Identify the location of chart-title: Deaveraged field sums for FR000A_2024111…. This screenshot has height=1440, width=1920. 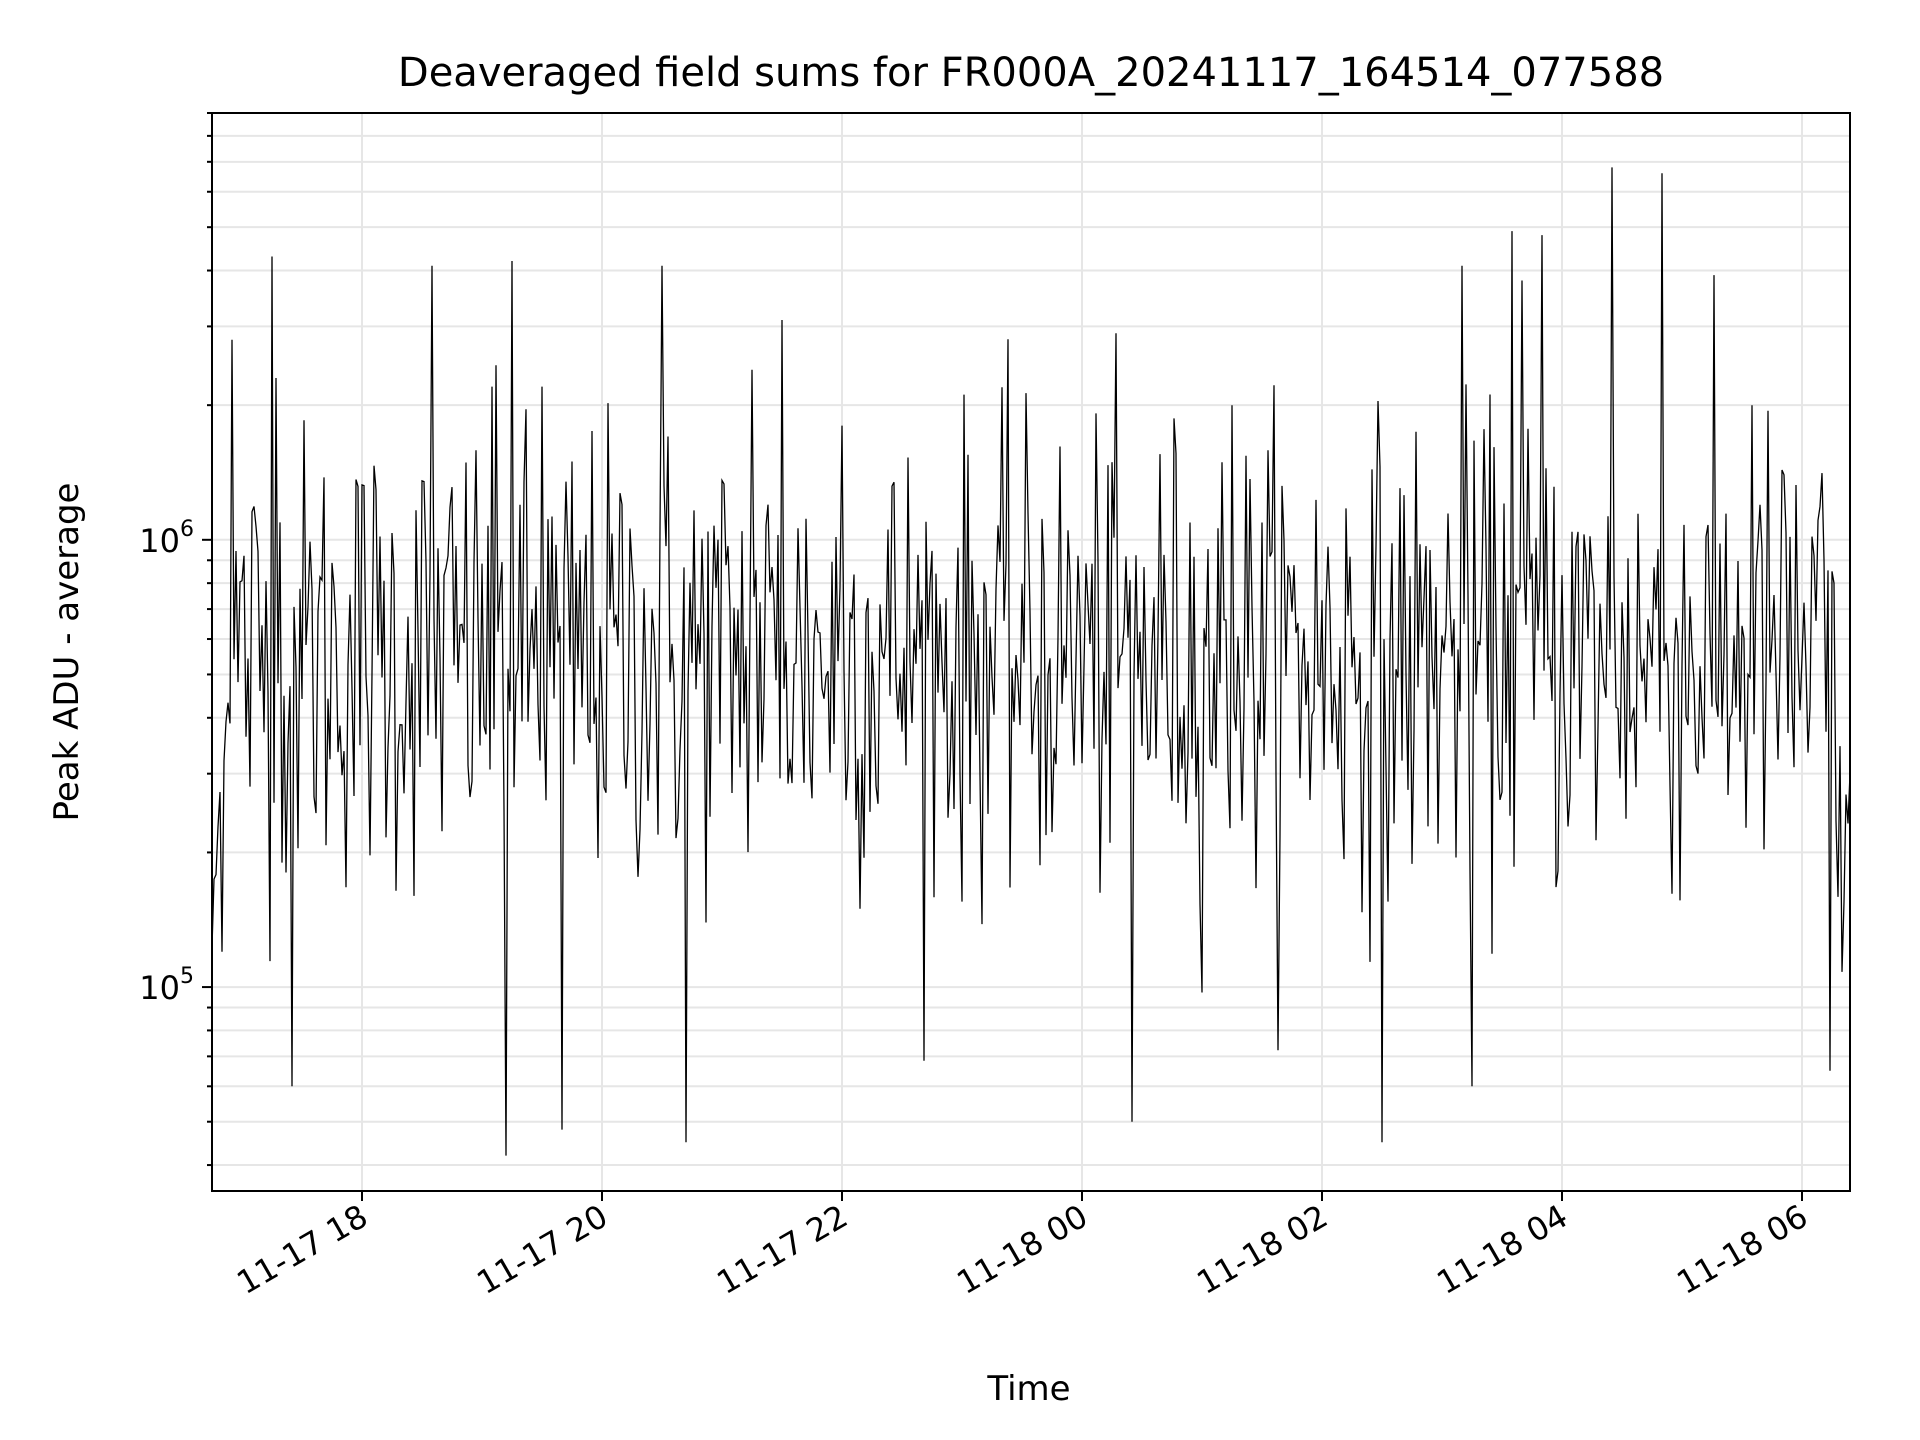
(1031, 73).